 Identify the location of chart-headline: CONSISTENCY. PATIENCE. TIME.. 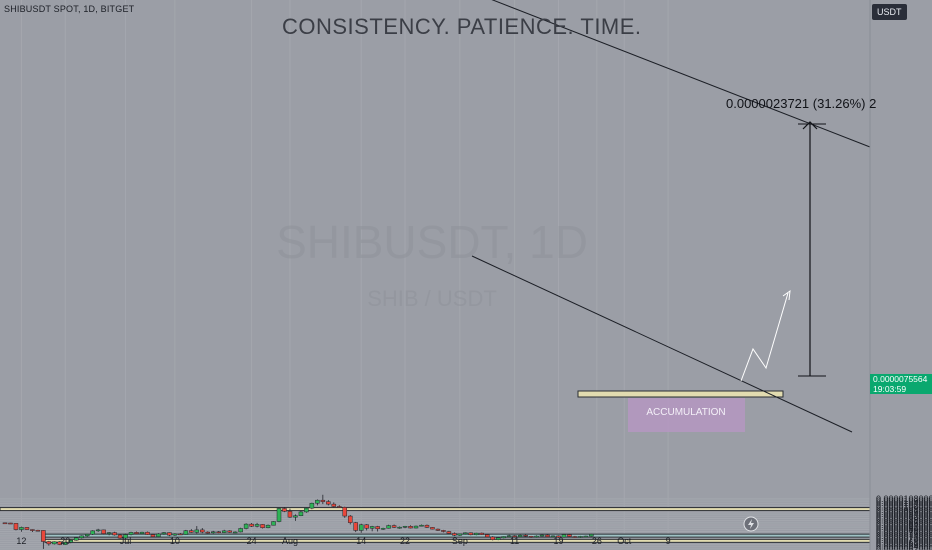
(462, 26).